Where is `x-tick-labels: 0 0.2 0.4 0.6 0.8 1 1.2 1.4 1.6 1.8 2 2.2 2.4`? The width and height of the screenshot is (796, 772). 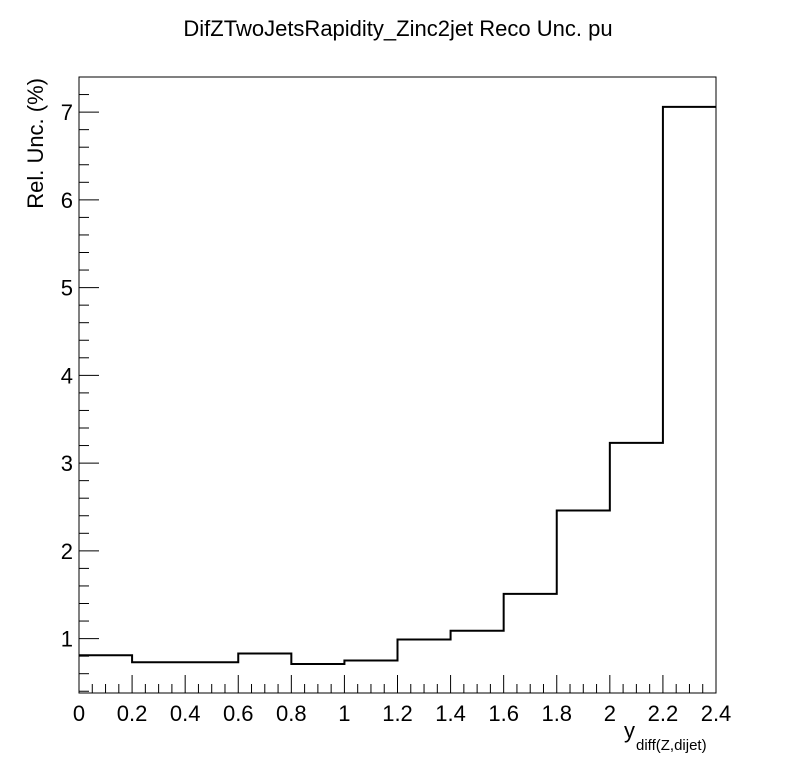
x-tick-labels: 0 0.2 0.4 0.6 0.8 1 1.2 1.4 1.6 1.8 2 2.2 2.4 is located at coordinates (402, 713).